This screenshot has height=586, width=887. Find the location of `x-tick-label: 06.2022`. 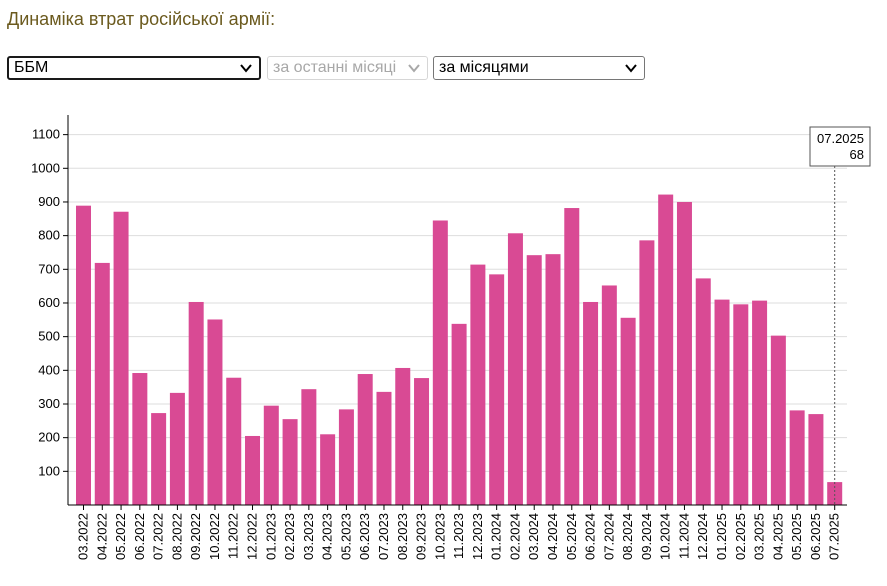

x-tick-label: 06.2022 is located at coordinates (139, 536).